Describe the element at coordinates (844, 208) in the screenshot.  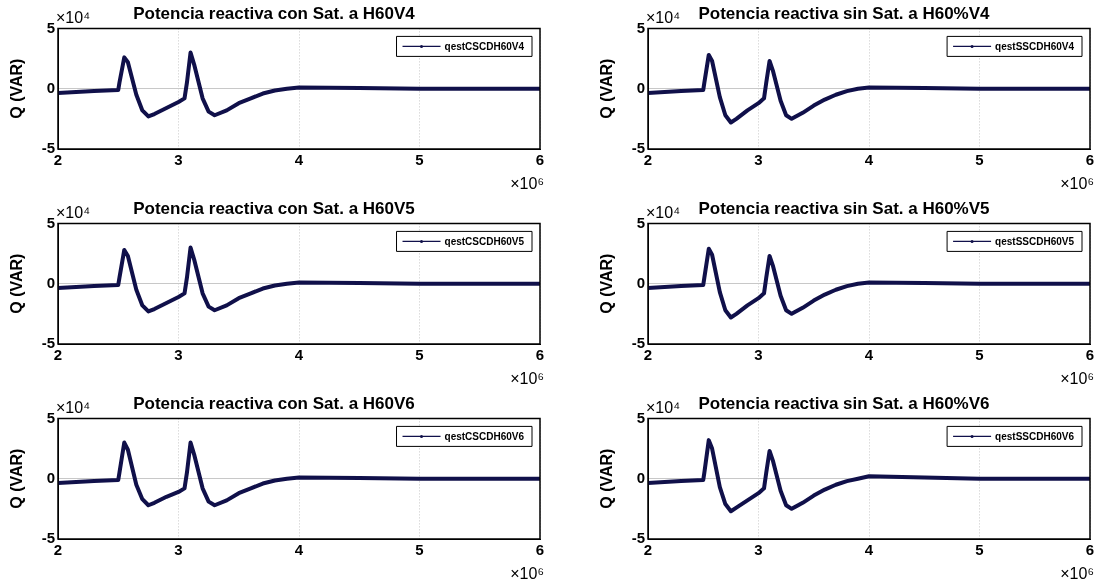
I see `chart-title: Potencia reactiva sin Sat. a H60%V5` at that location.